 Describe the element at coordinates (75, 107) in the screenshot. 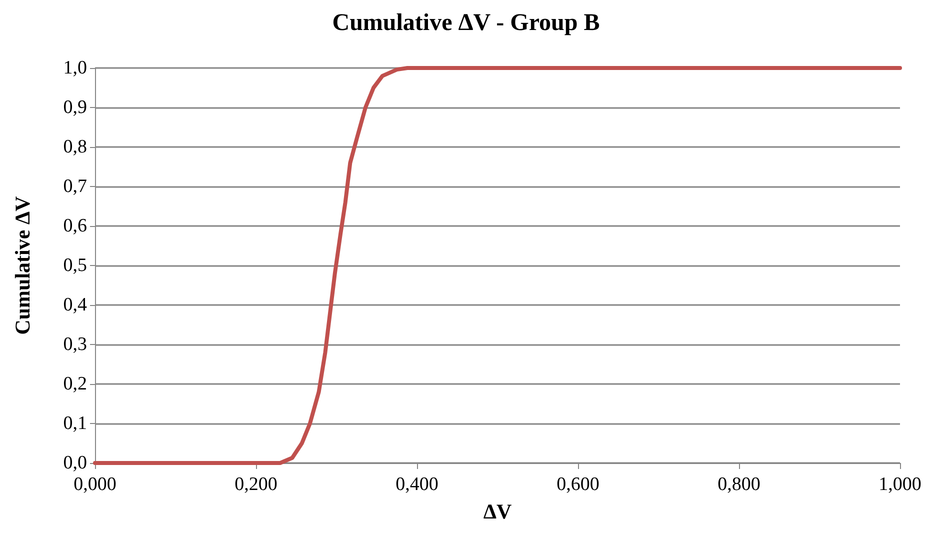

I see `y-tick-label: 0,9` at that location.